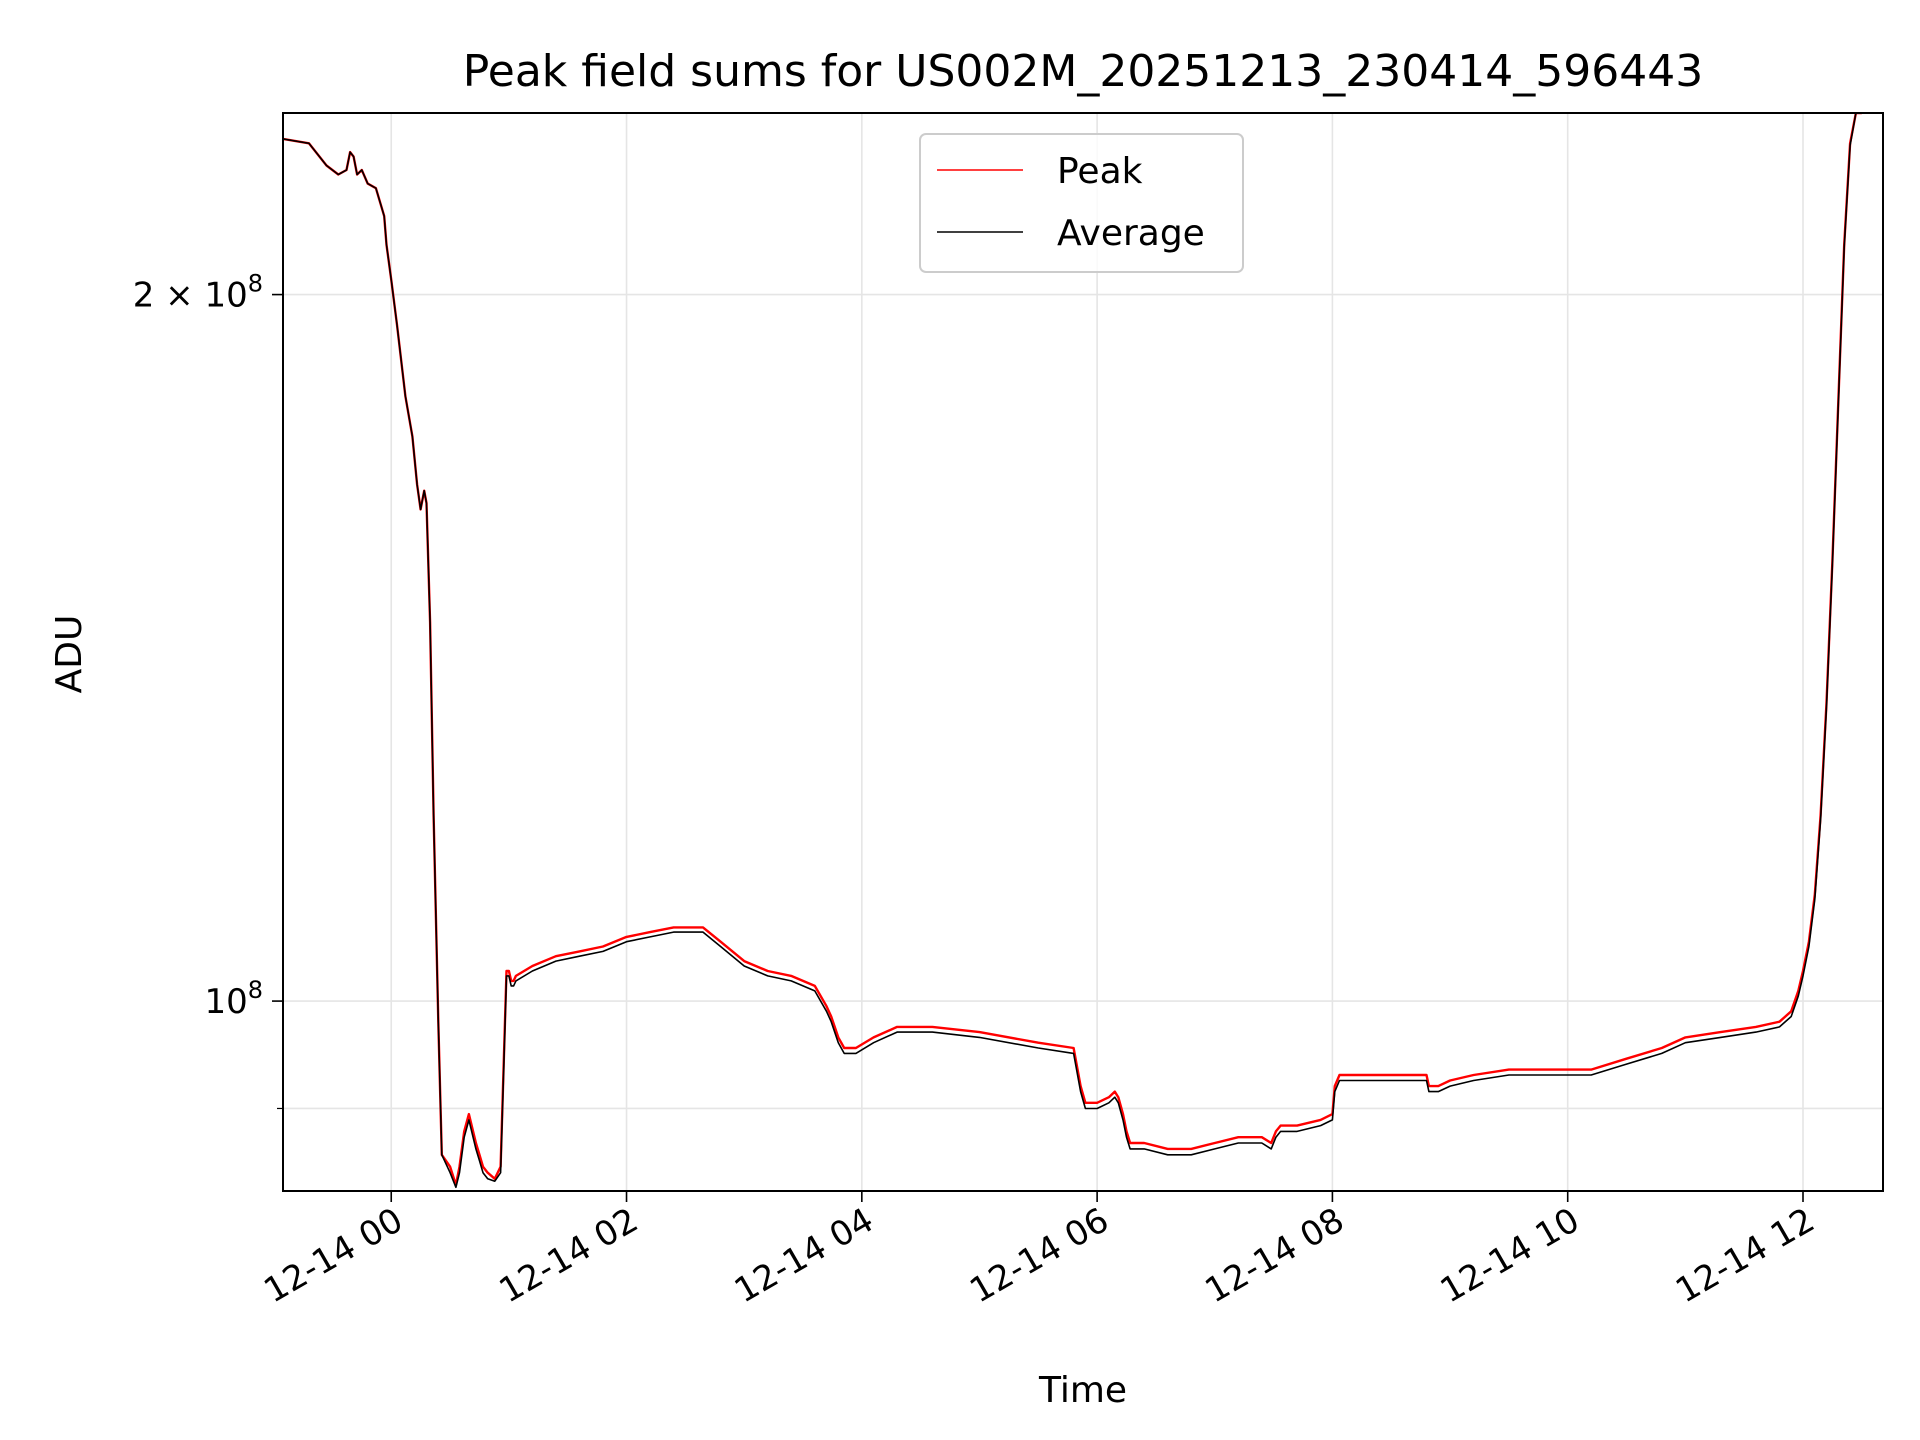 The width and height of the screenshot is (1920, 1440). I want to click on legend-label-average: Average, so click(1131, 233).